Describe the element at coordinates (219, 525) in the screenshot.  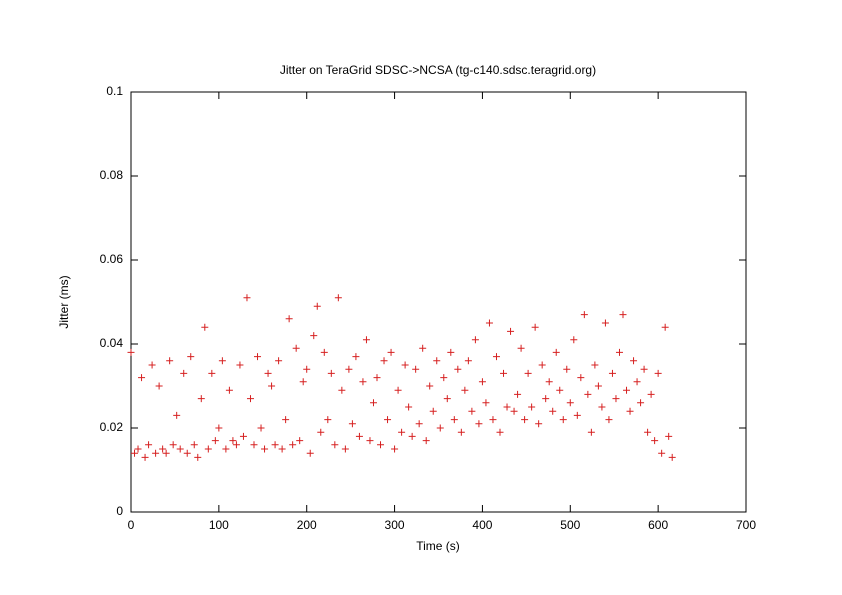
I see `x-tick-label: 100` at that location.